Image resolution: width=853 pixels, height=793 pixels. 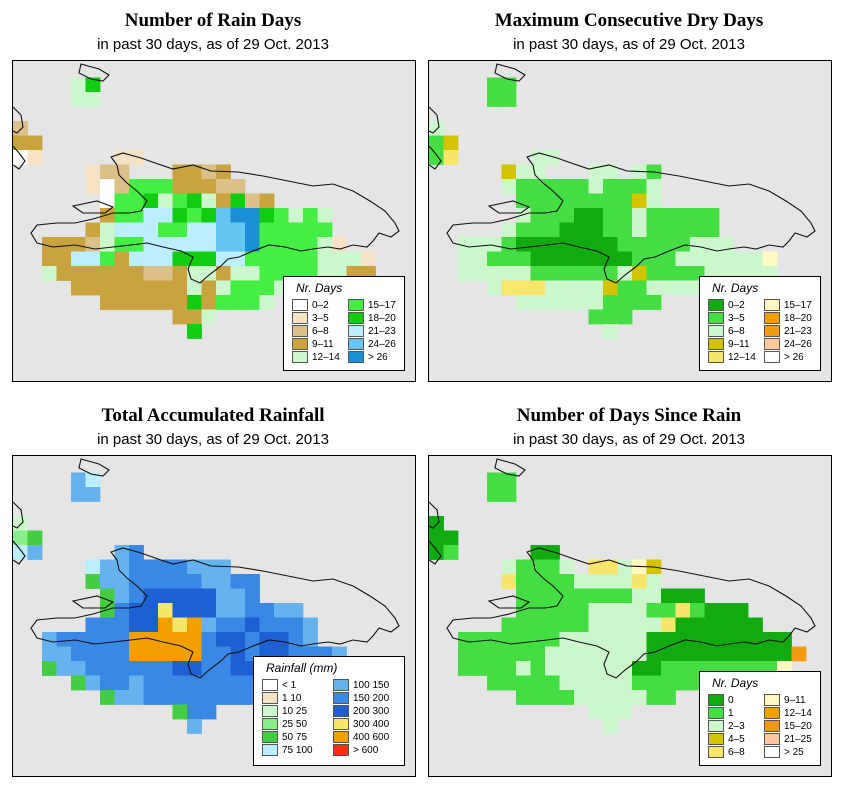 What do you see at coordinates (310, 331) in the screenshot?
I see `legend-item: 6–8` at bounding box center [310, 331].